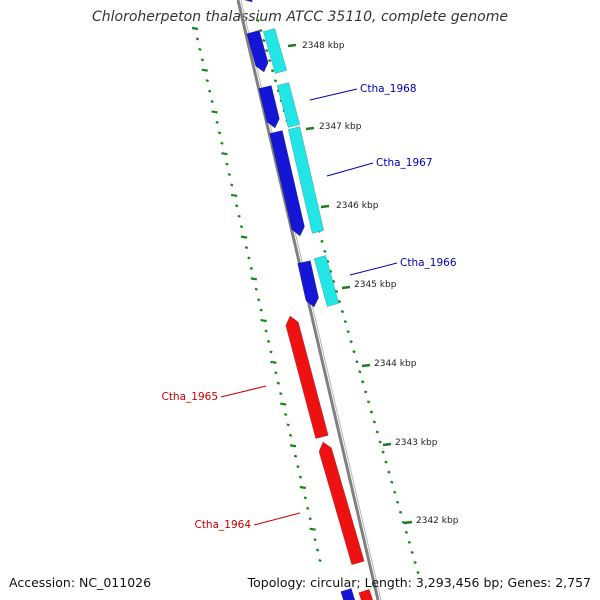  I want to click on accession-text: Accession: NC_011026, so click(80, 582).